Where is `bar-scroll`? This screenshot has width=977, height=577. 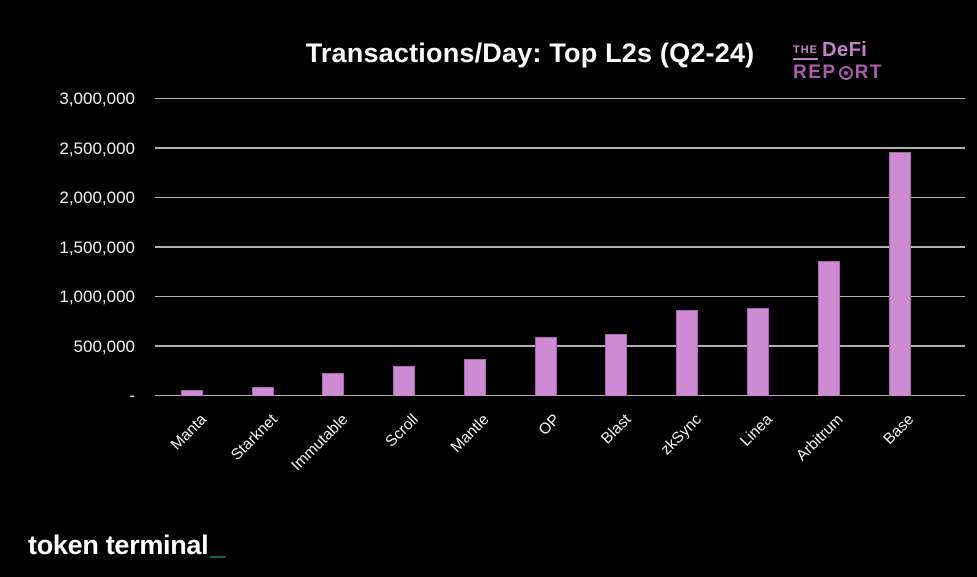
bar-scroll is located at coordinates (404, 381).